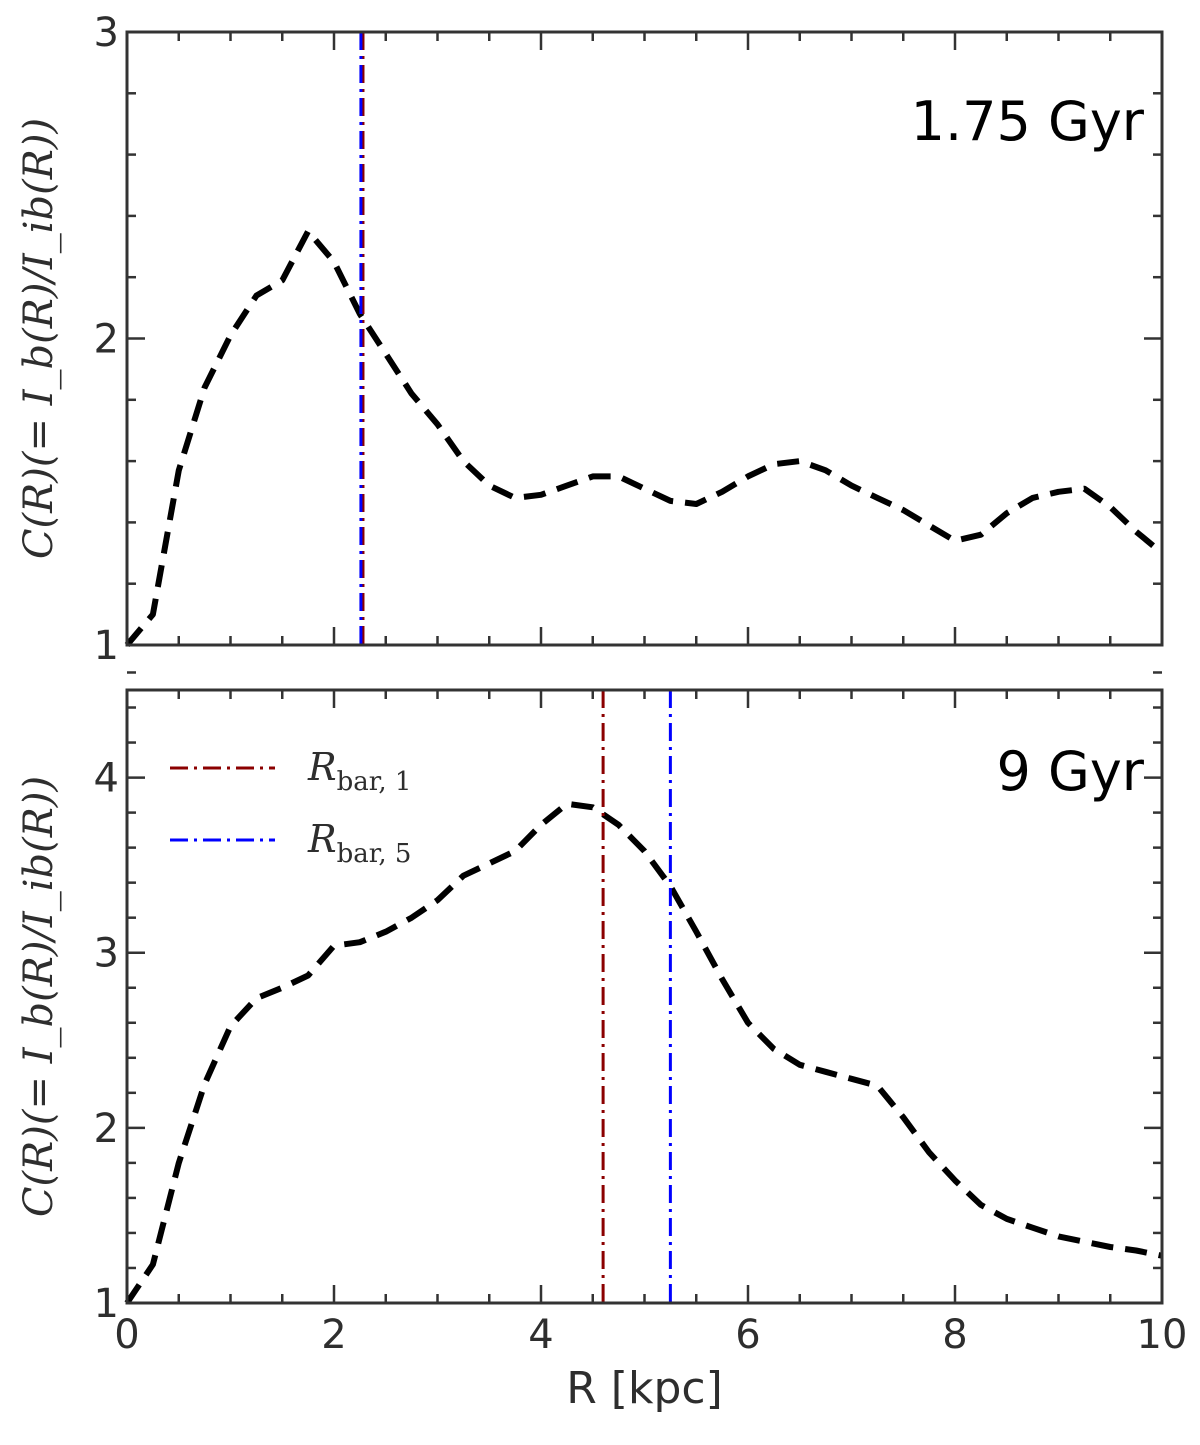 This screenshot has height=1445, width=1200. I want to click on top-panel-y-tick-label: 2, so click(106, 340).